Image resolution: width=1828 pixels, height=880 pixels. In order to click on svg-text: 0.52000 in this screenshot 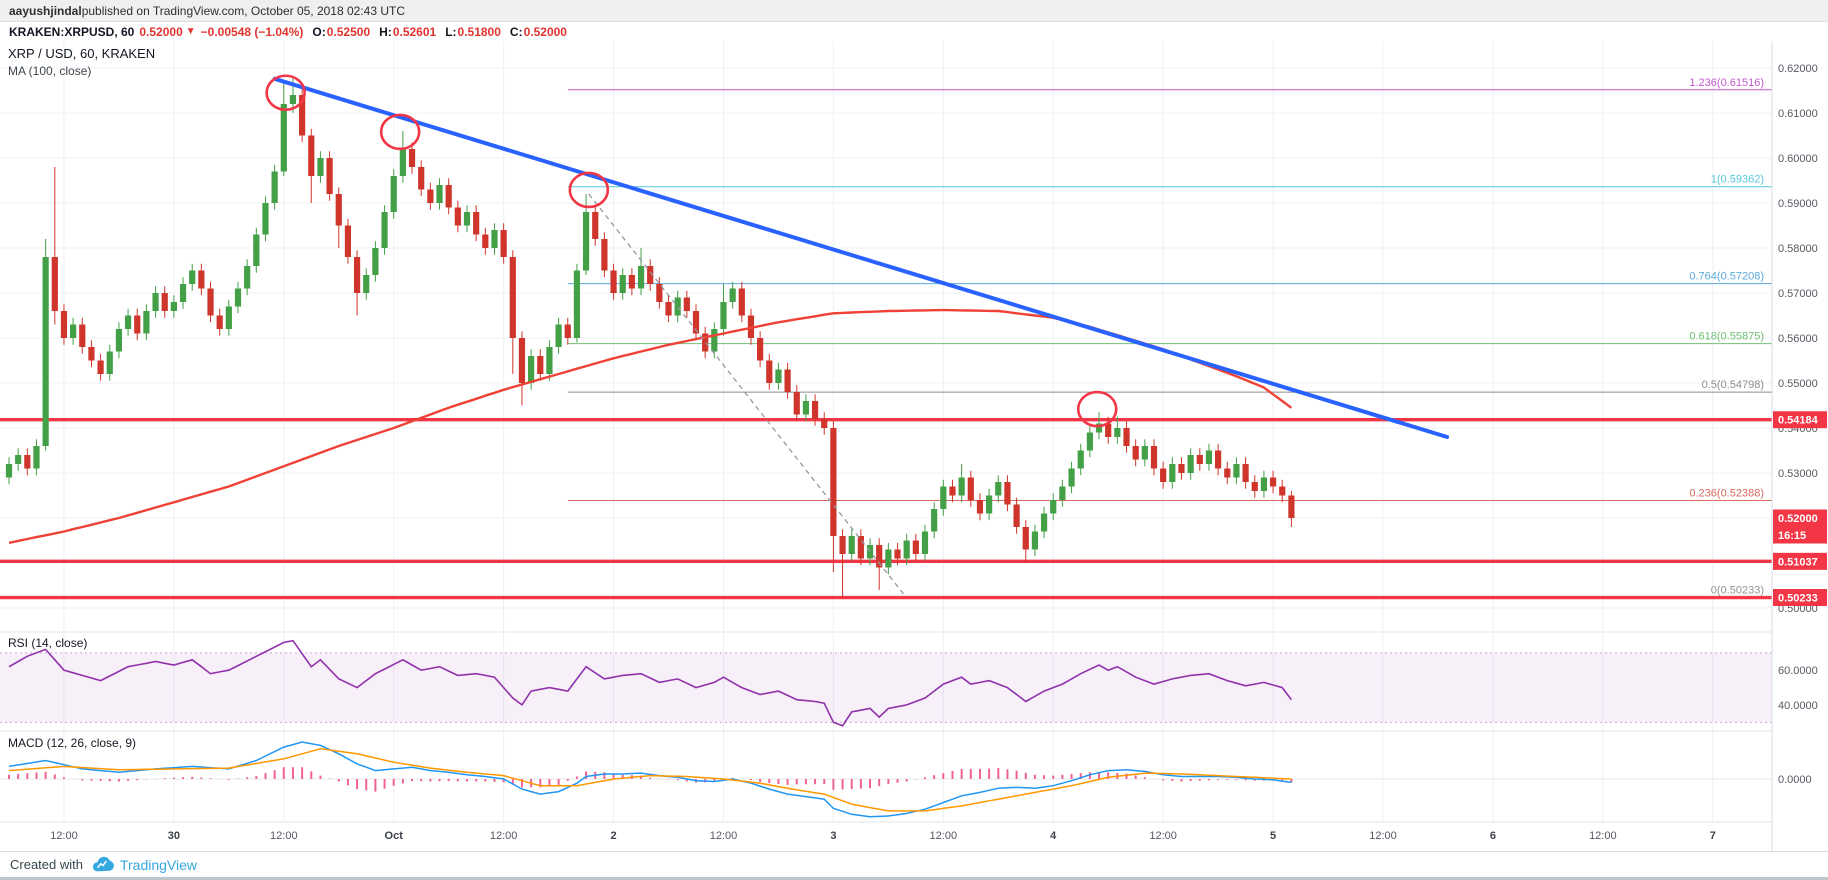, I will do `click(1798, 519)`.